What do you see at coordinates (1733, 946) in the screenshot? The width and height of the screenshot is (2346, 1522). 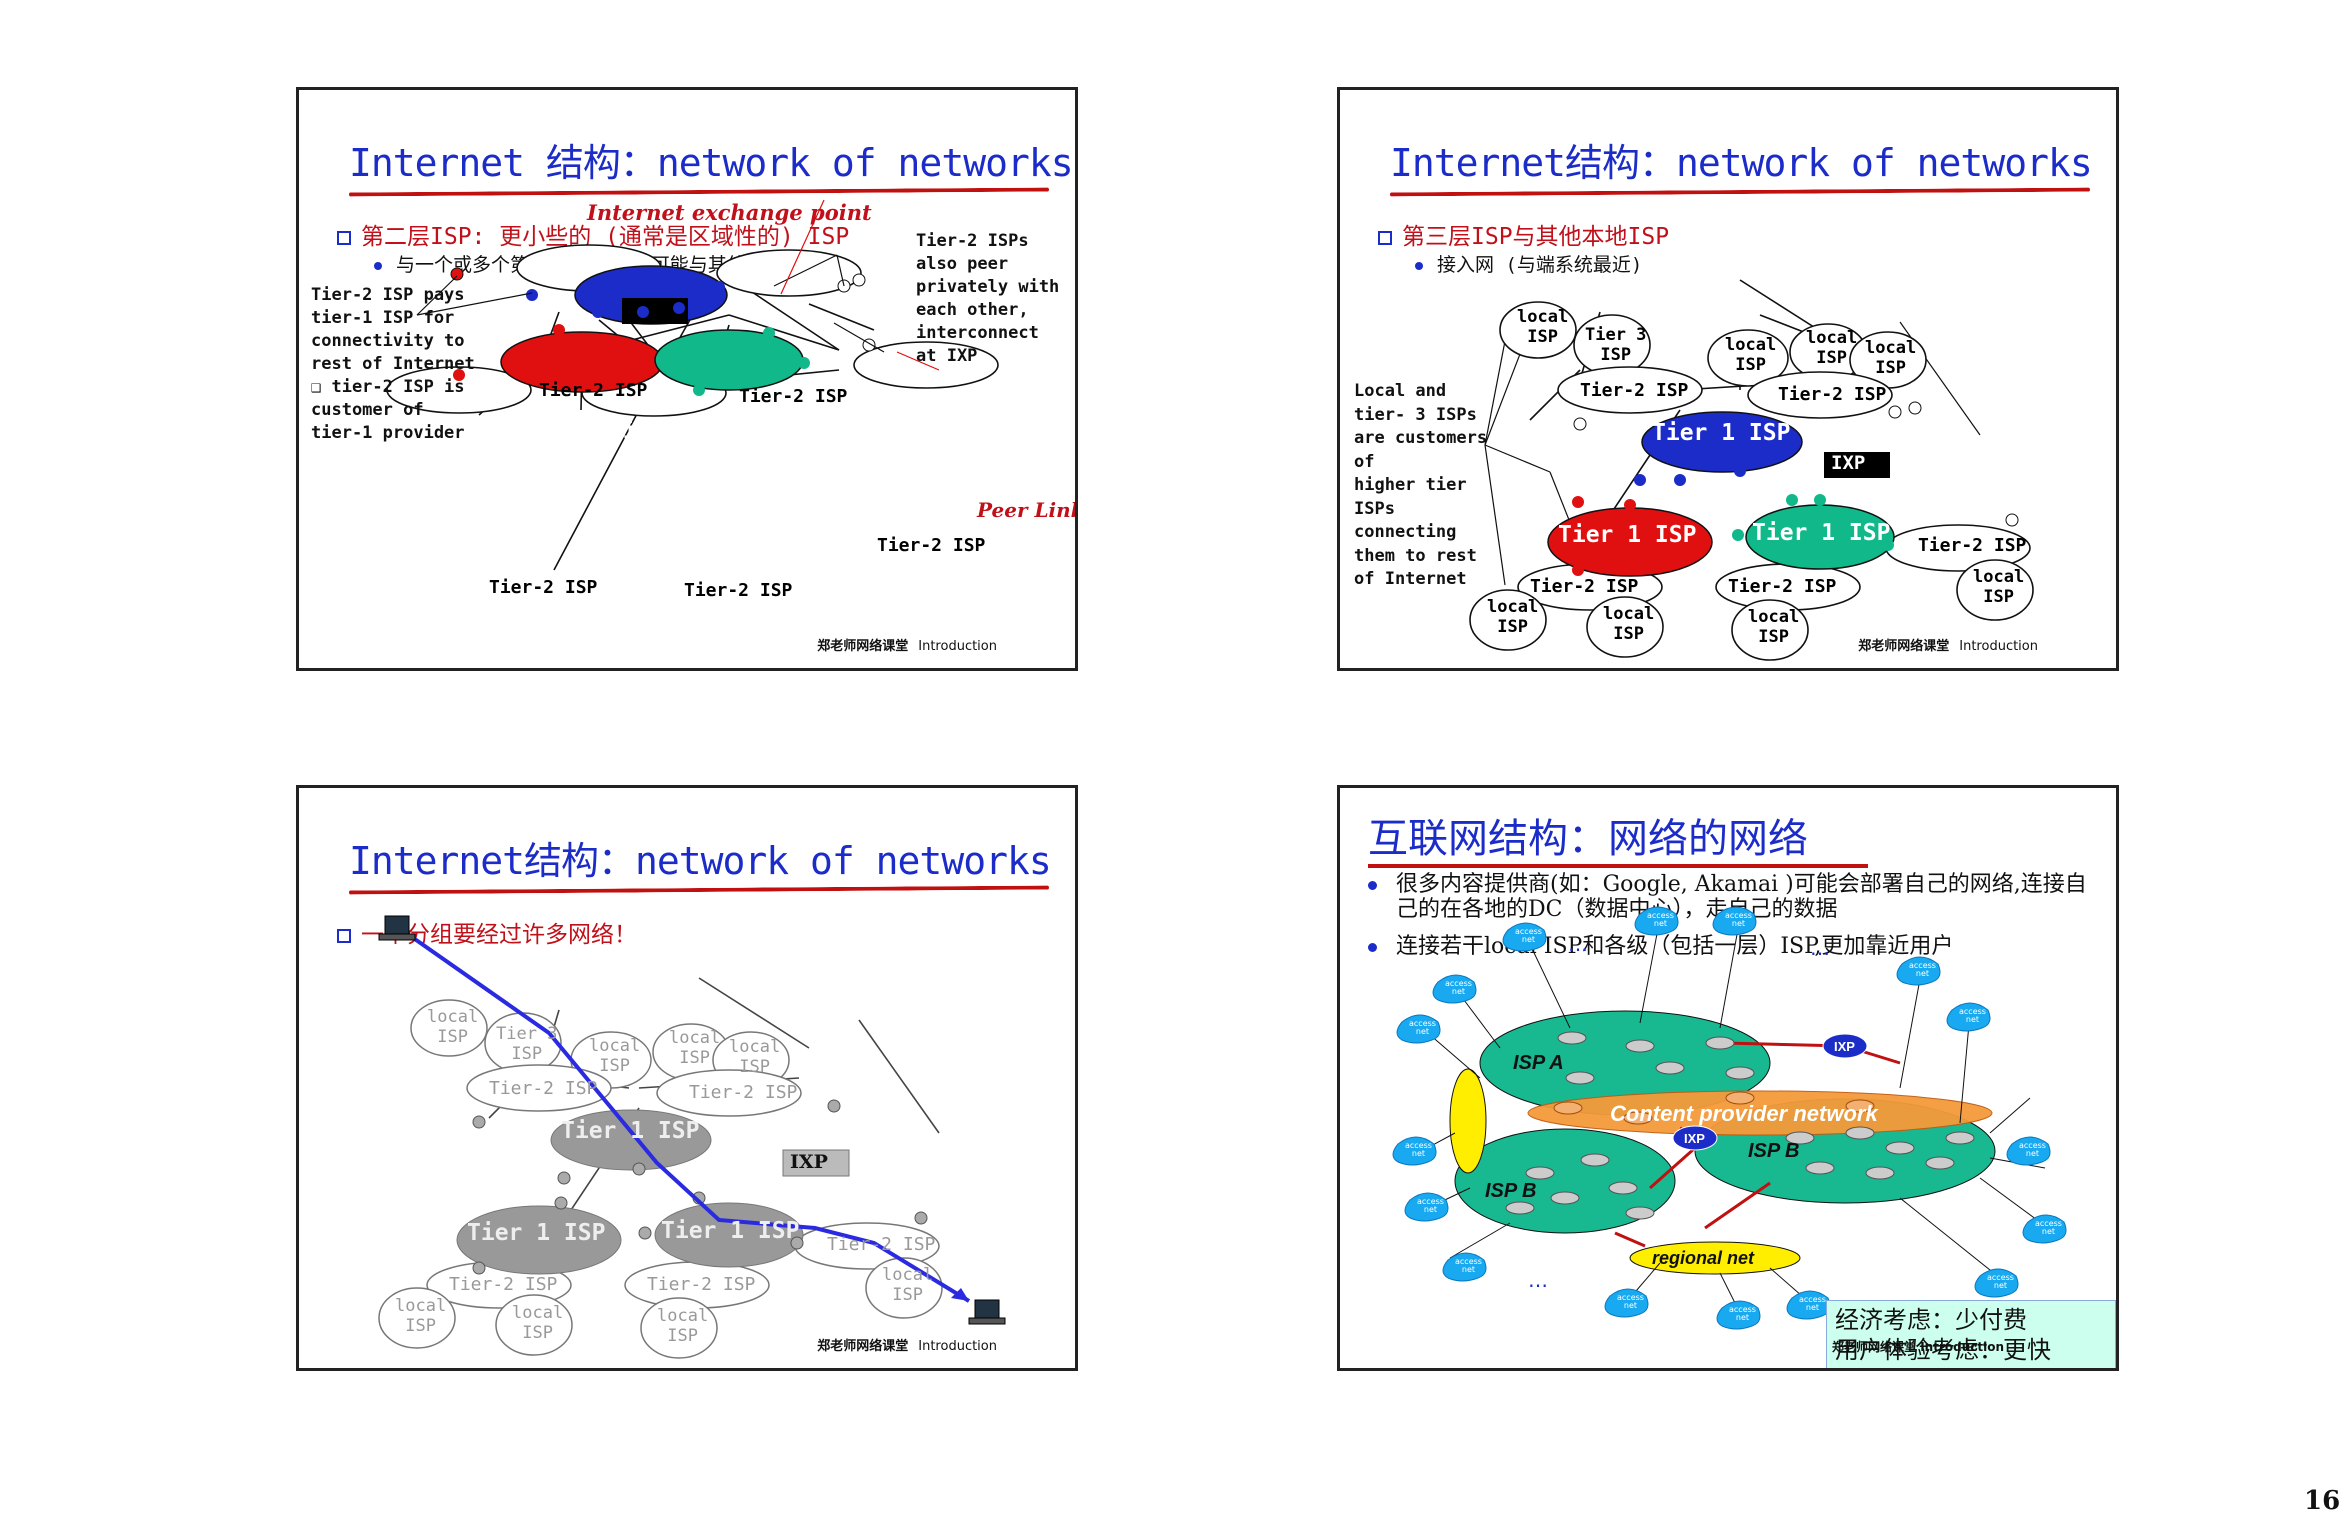 I see `bullet: 连接若干local ISP和各级（包括一层）ISP,更加靠近用户` at bounding box center [1733, 946].